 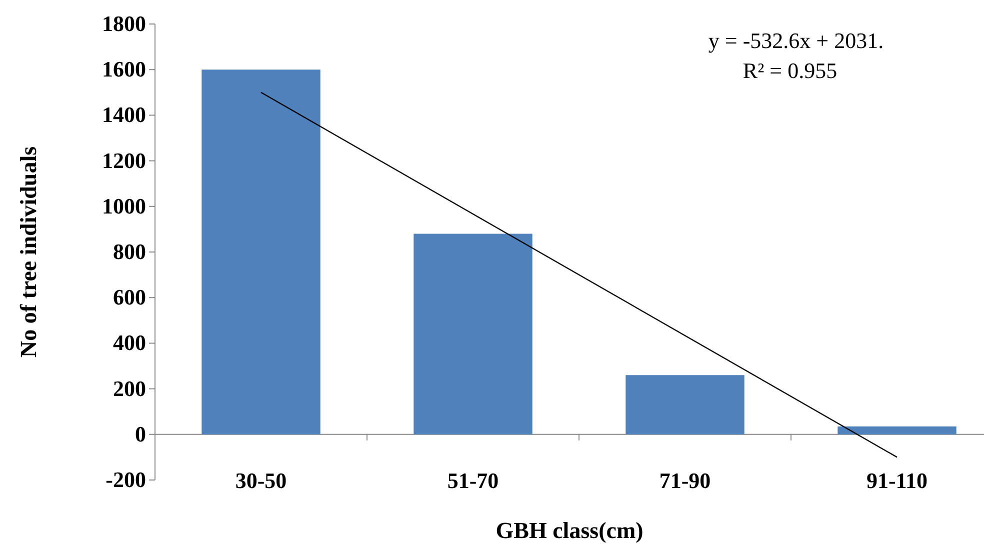 I want to click on x-tick-label: 91-110, so click(x=897, y=480).